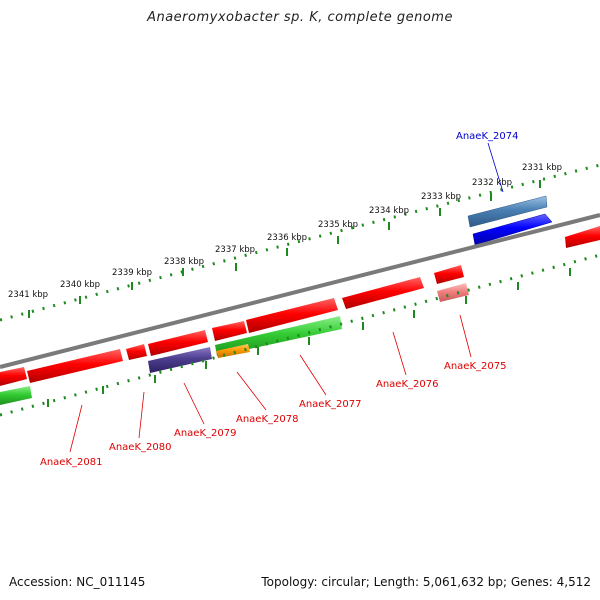 This screenshot has height=600, width=600. Describe the element at coordinates (582, 237) in the screenshot. I see `gene-arrow-right-edge` at that location.